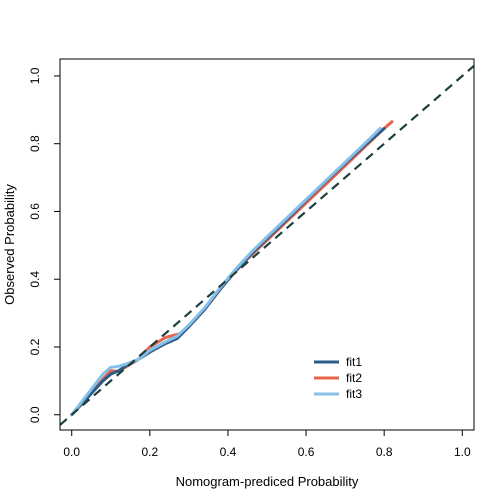 The image size is (504, 504). Describe the element at coordinates (35, 346) in the screenshot. I see `y-tick-label: 0.2` at that location.